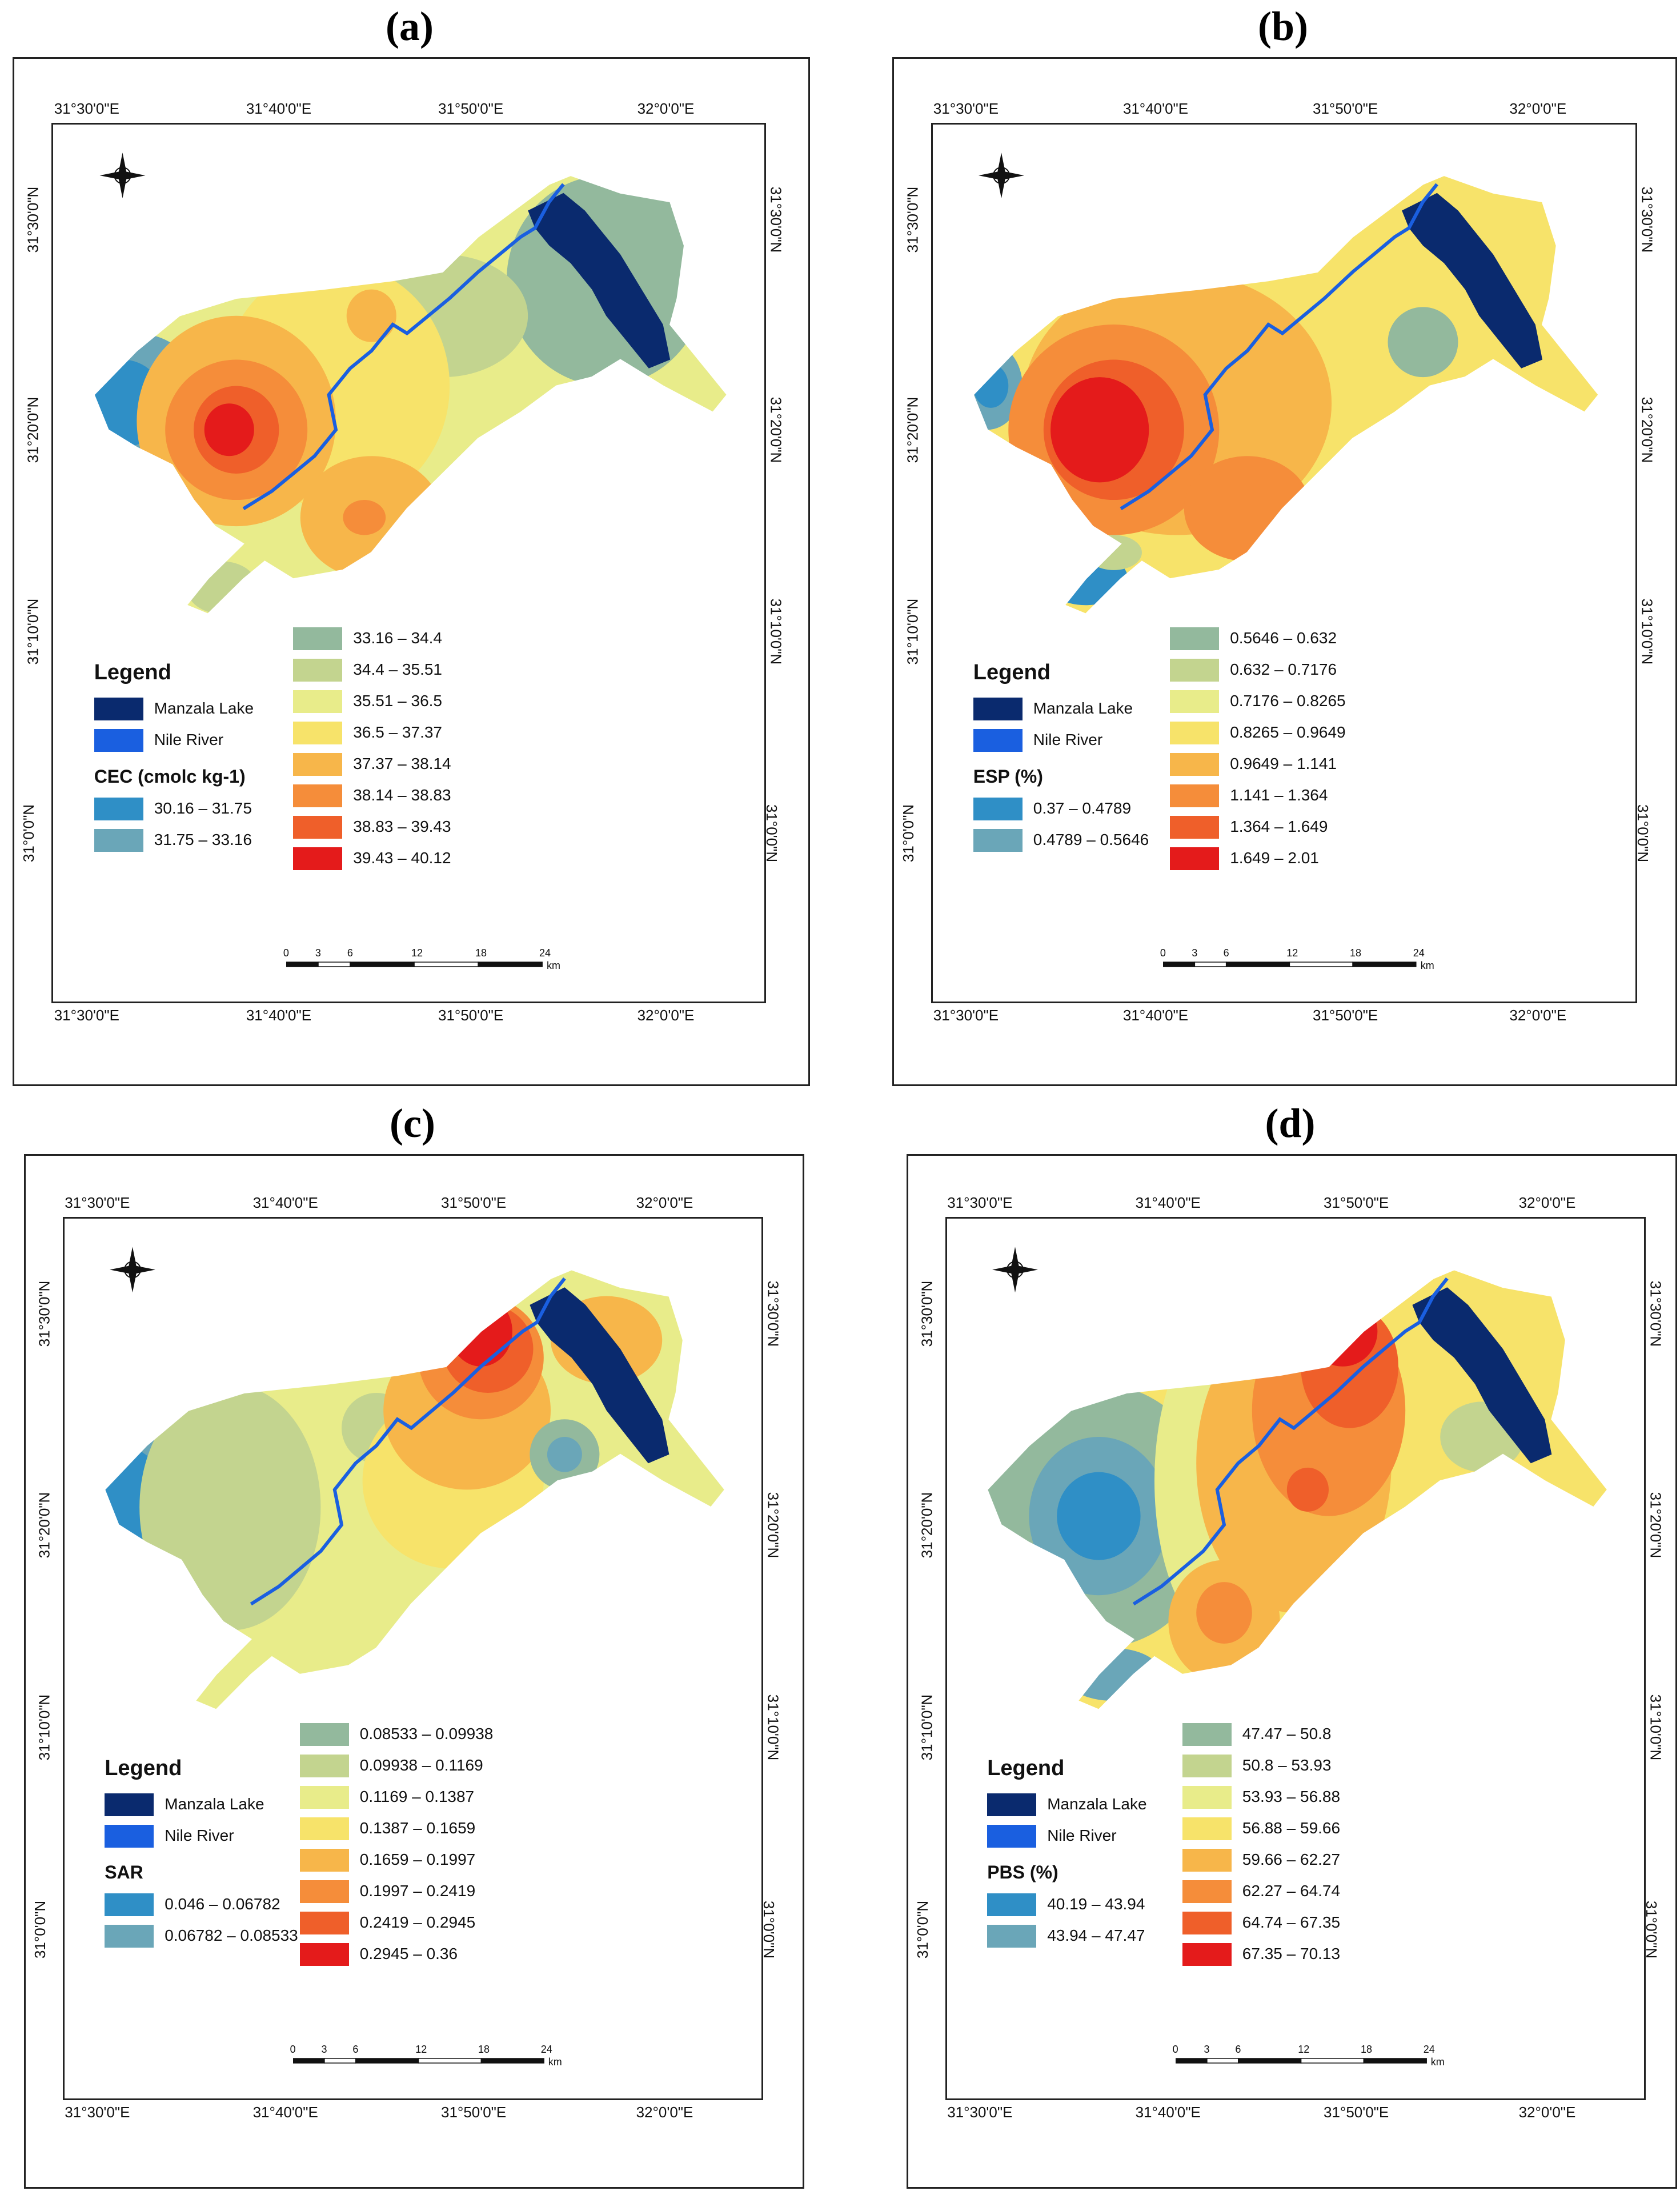 Image resolution: width=1680 pixels, height=2207 pixels. What do you see at coordinates (1283, 669) in the screenshot?
I see `class-label-right-1: 0.632 – 0.7176` at bounding box center [1283, 669].